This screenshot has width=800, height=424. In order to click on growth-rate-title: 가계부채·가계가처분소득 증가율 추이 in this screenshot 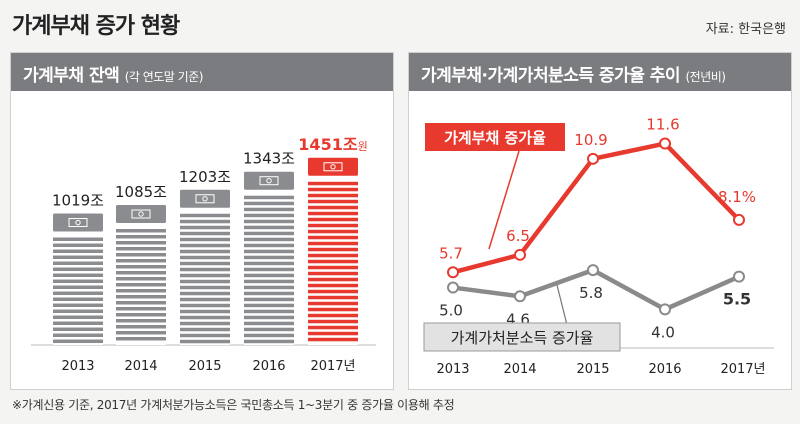, I will do `click(551, 76)`.